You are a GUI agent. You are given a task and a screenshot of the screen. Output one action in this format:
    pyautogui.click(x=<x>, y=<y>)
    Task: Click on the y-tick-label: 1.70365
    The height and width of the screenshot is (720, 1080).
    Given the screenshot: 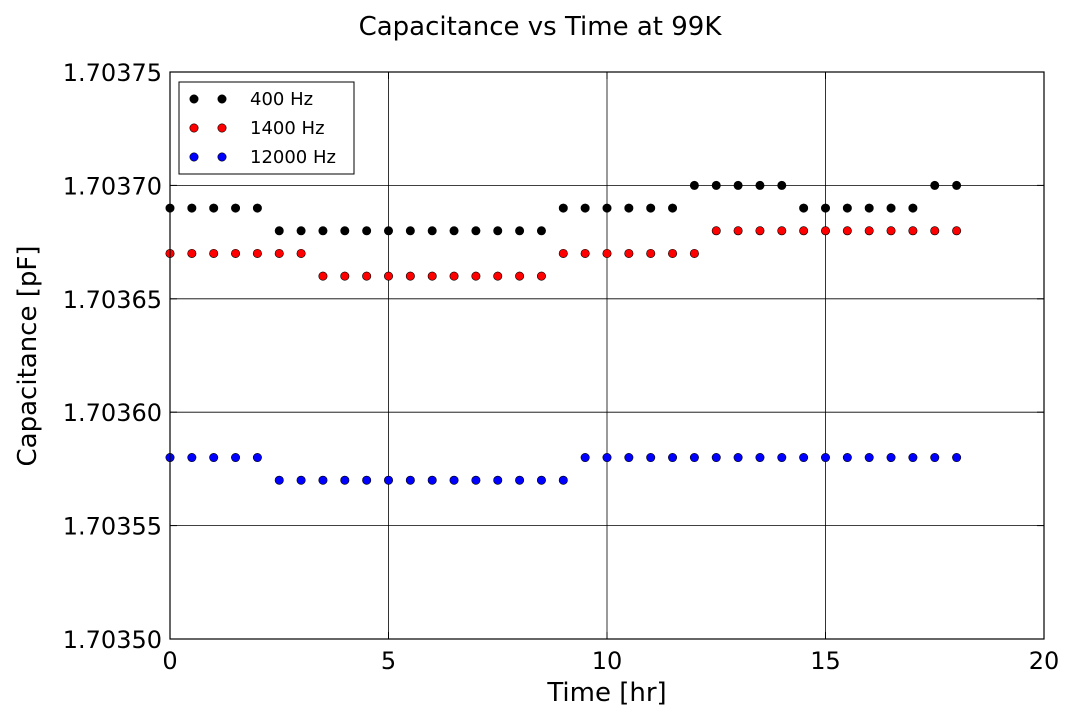 What is the action you would take?
    pyautogui.click(x=112, y=300)
    